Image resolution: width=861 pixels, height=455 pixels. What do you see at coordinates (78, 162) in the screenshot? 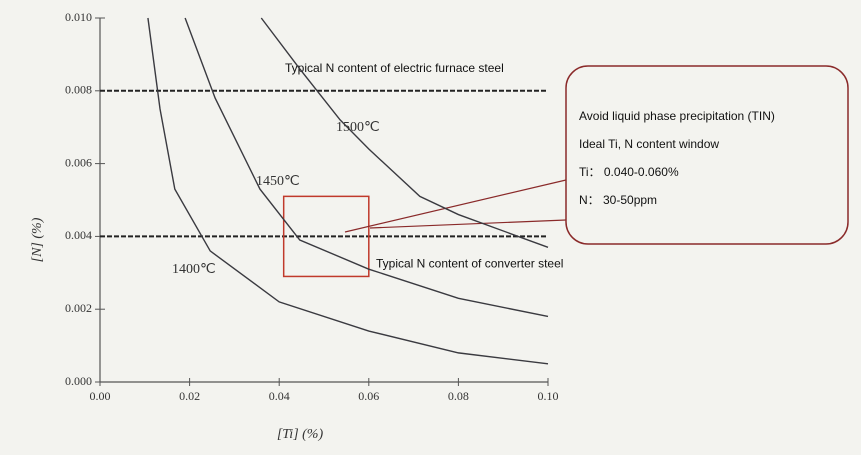
I see `y-tick-label: 0.006` at bounding box center [78, 162].